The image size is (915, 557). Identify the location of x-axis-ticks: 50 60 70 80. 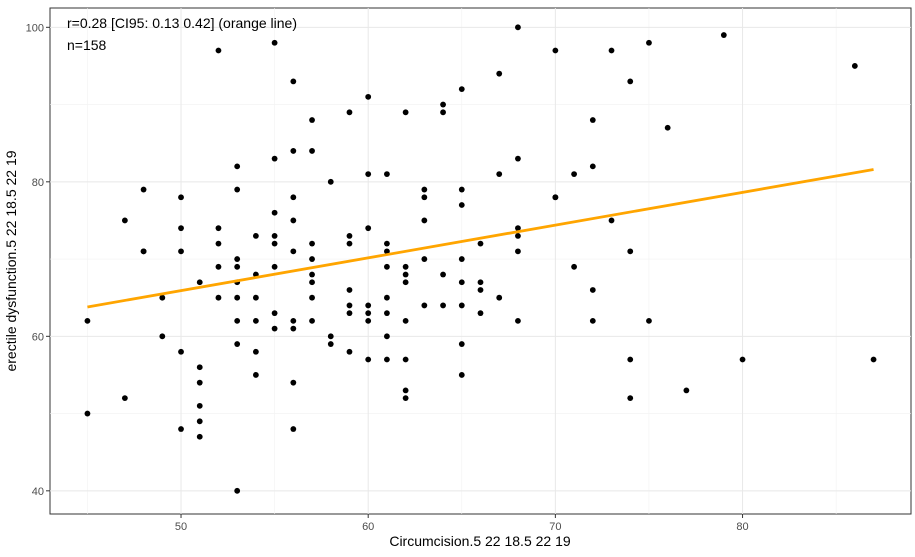
(462, 523).